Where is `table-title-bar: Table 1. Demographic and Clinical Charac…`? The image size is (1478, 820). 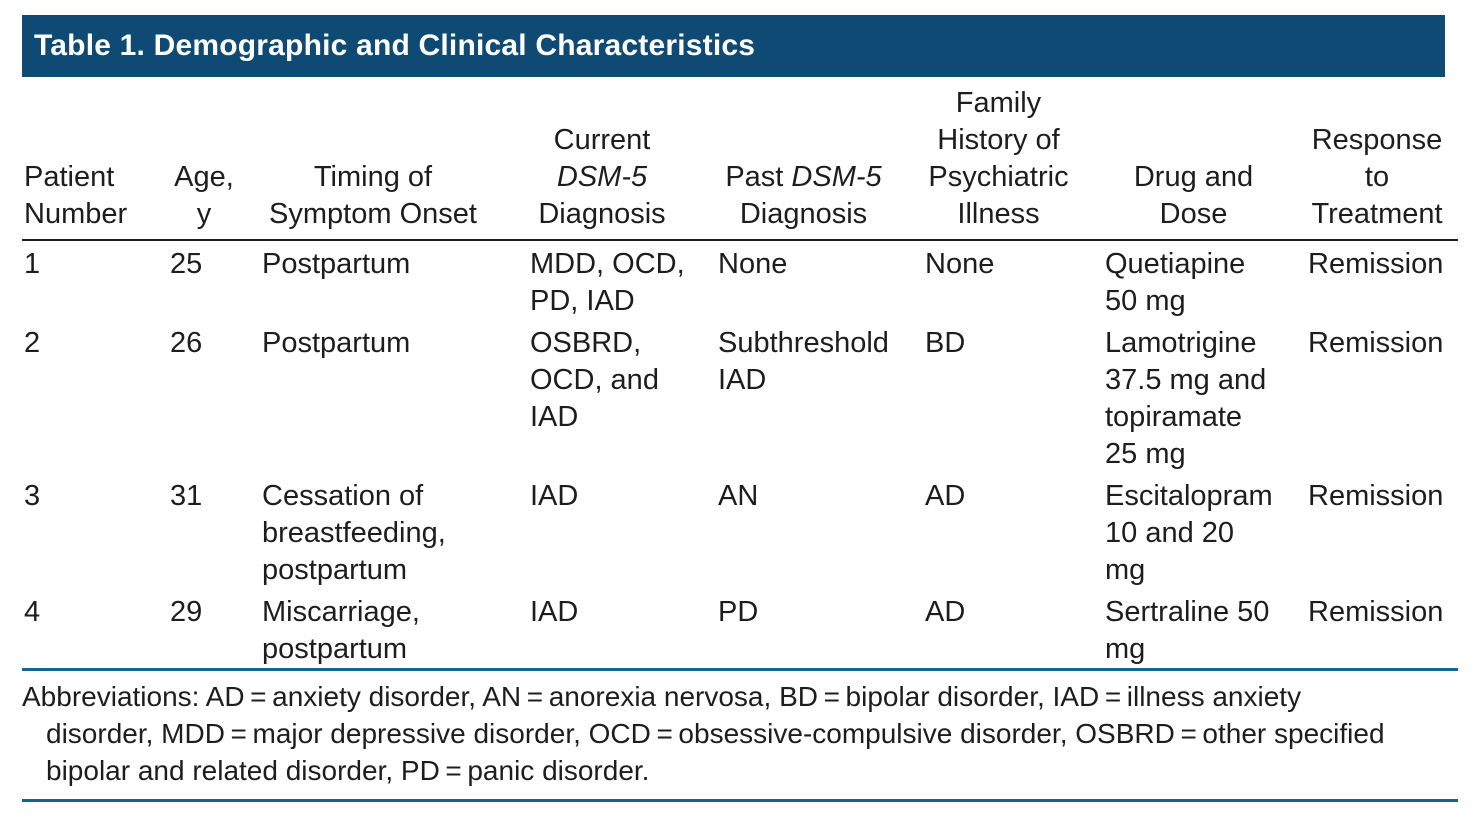 table-title-bar: Table 1. Demographic and Clinical Charac… is located at coordinates (733, 46).